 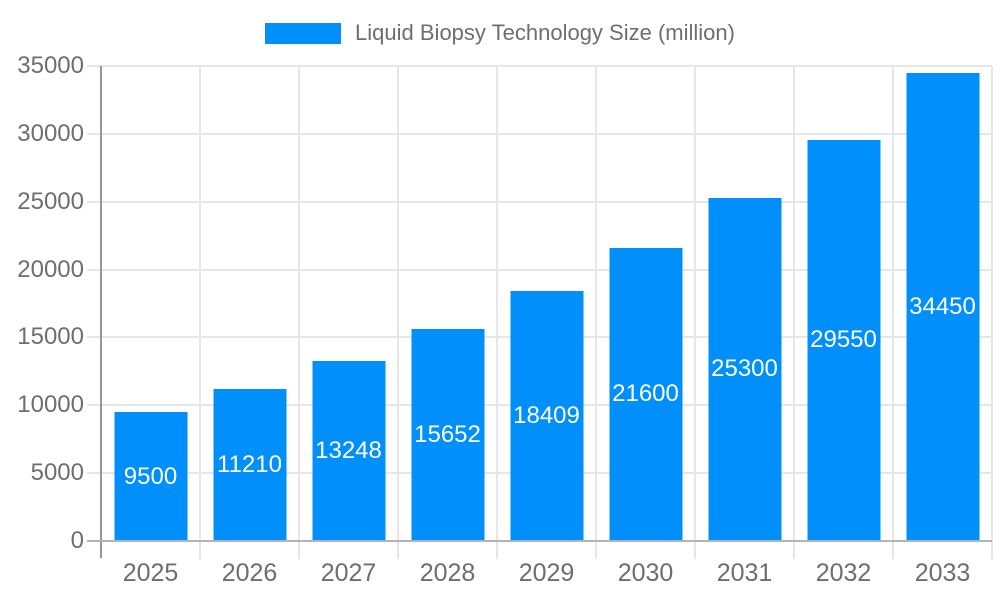 I want to click on bar-column-2028: 15652, so click(x=447, y=303).